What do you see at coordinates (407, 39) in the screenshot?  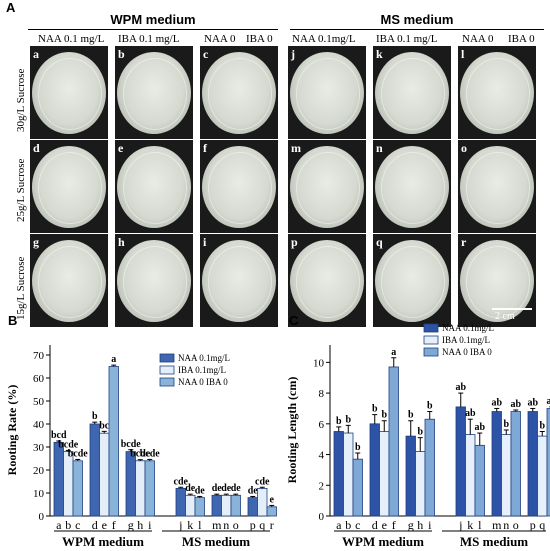 I see `treatment-label: IBA 0.1 mg/L` at bounding box center [407, 39].